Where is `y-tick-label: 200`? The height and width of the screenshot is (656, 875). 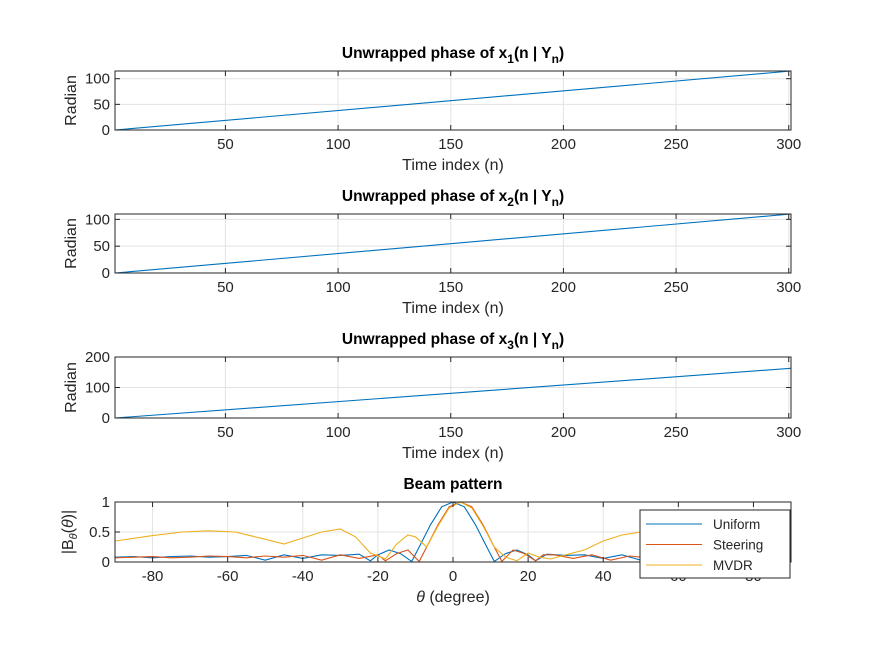 y-tick-label: 200 is located at coordinates (97, 357).